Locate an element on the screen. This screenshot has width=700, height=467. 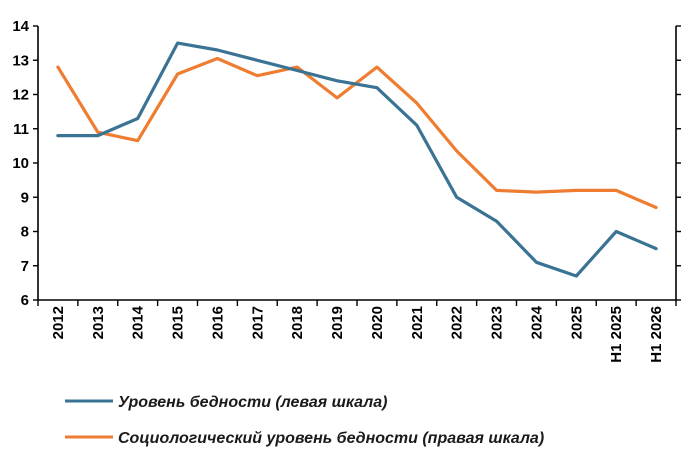
y-axis-tick-labels: 6 7 8 9 10 11 12 13 14 is located at coordinates (20, 163).